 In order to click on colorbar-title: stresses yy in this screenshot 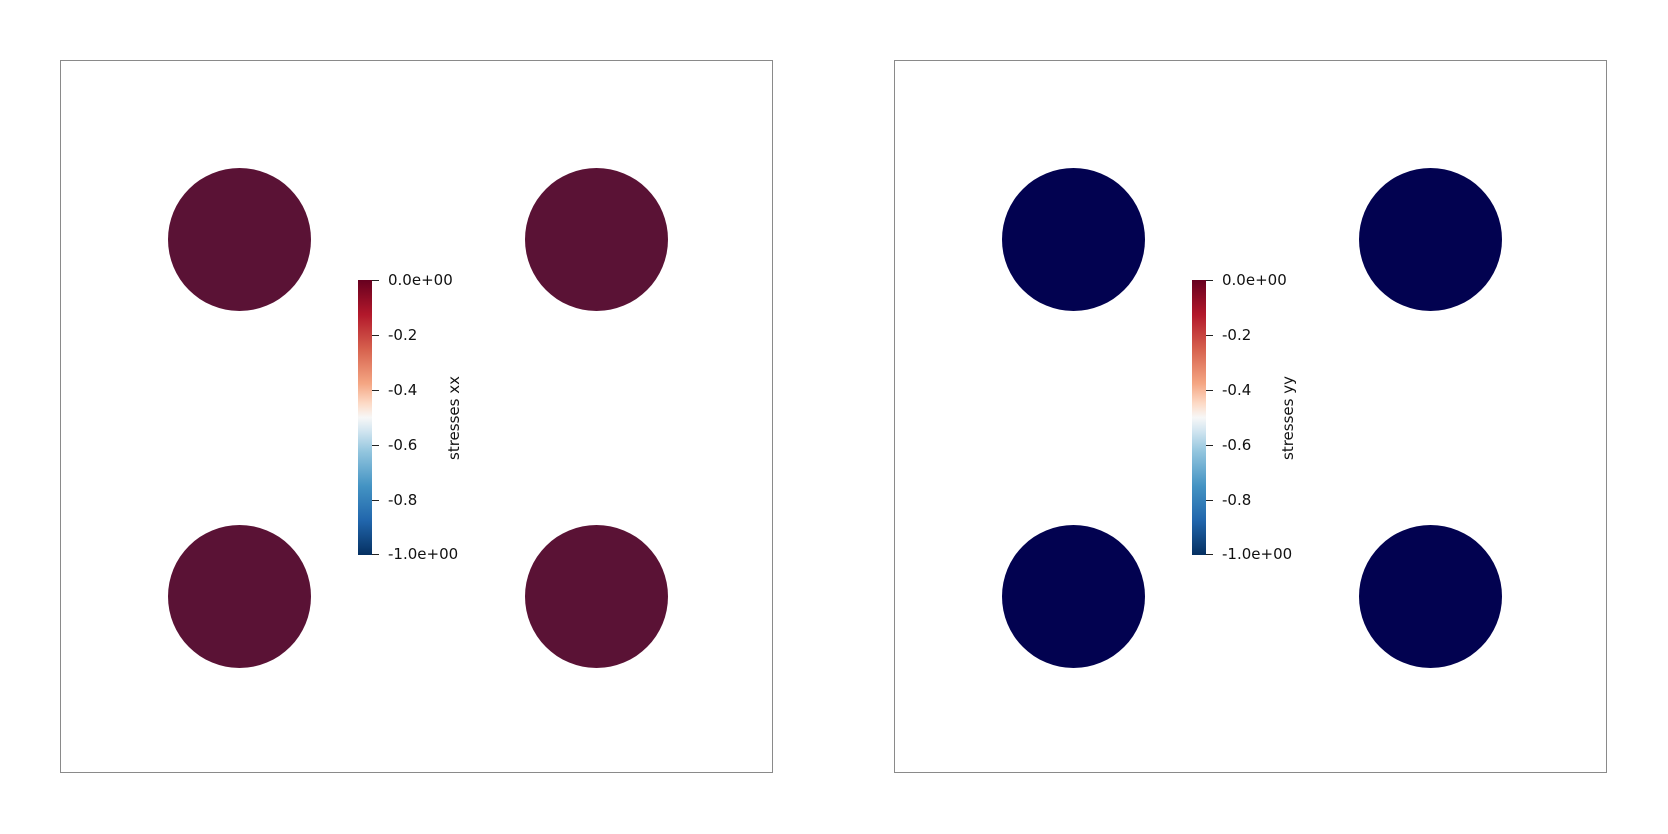, I will do `click(1288, 418)`.